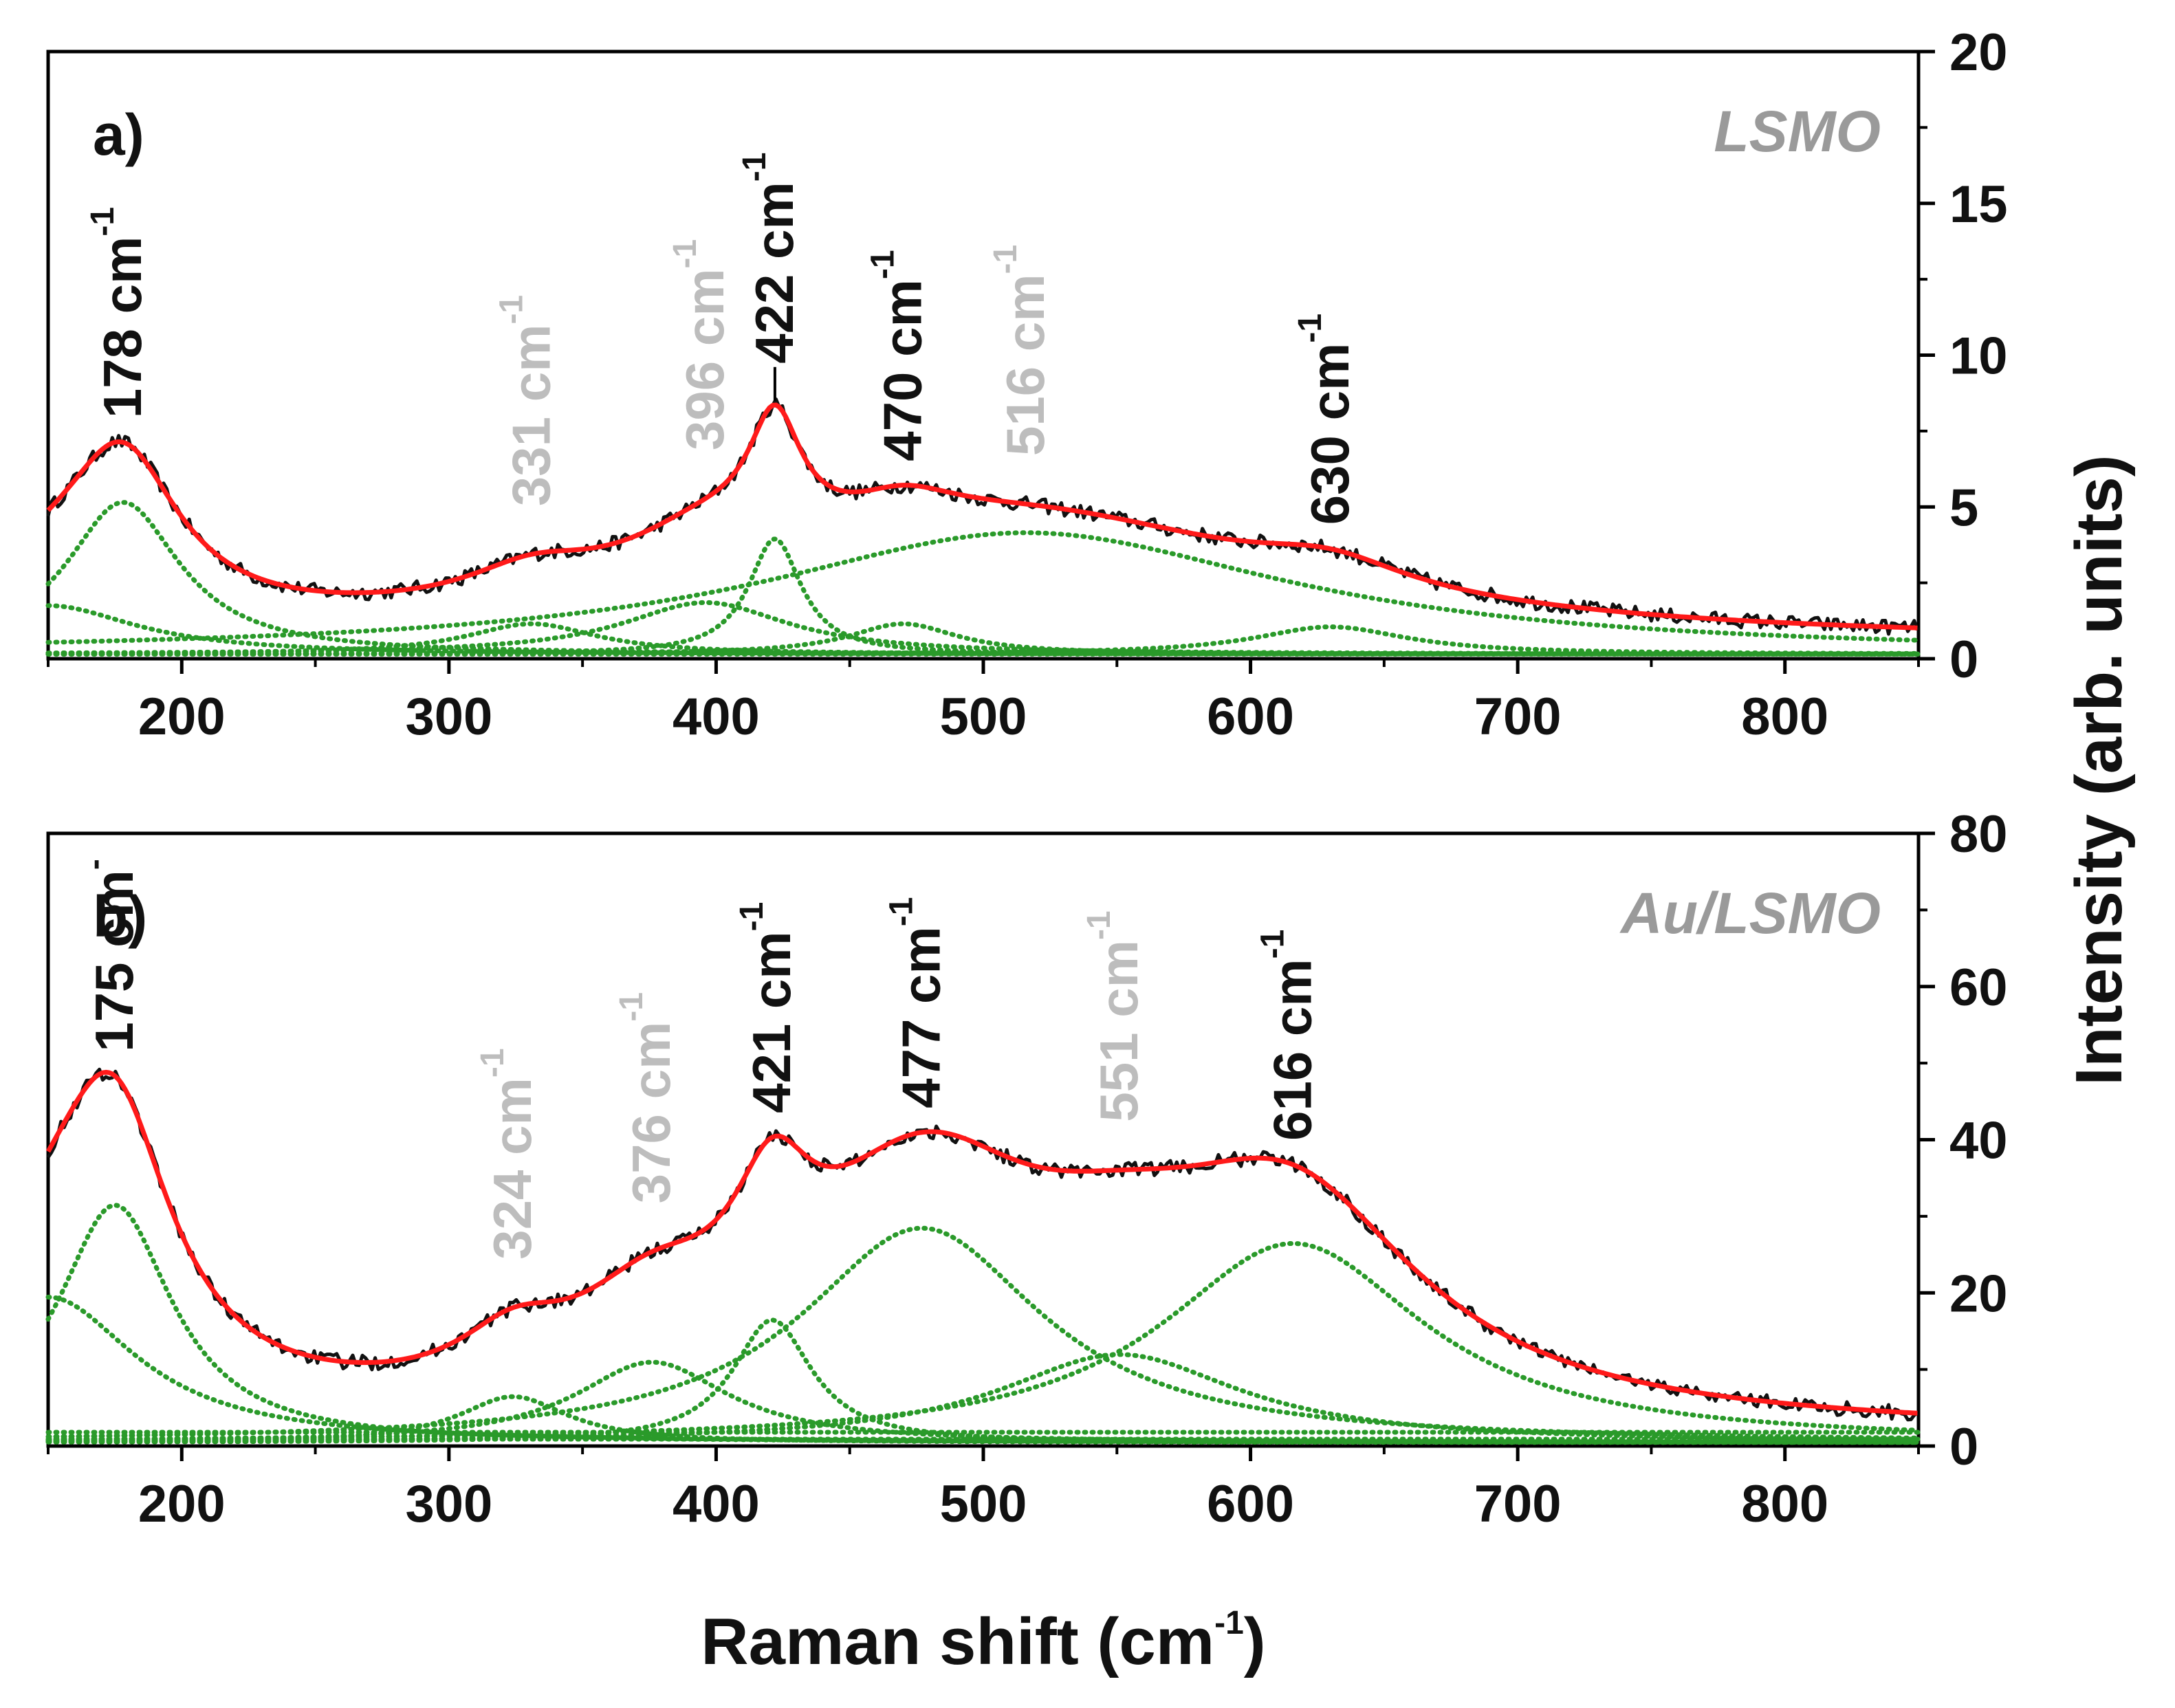  Describe the element at coordinates (1330, 434) in the screenshot. I see `peak-label-text: 630 cm` at that location.